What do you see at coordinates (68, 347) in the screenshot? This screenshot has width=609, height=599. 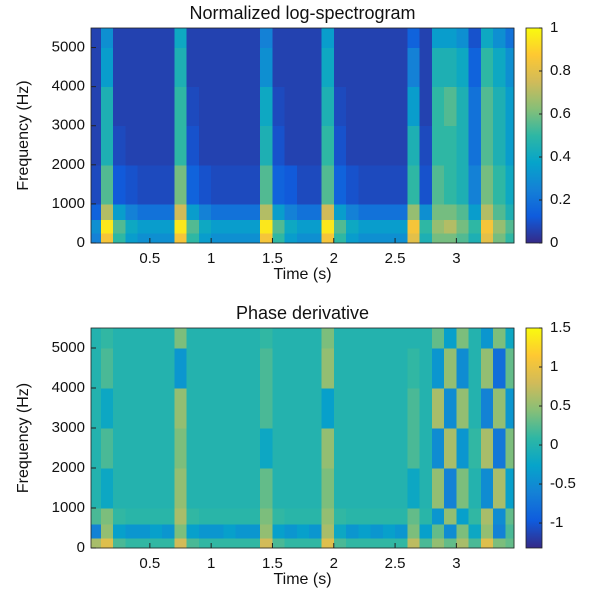 I see `y-tick-label: 5000` at bounding box center [68, 347].